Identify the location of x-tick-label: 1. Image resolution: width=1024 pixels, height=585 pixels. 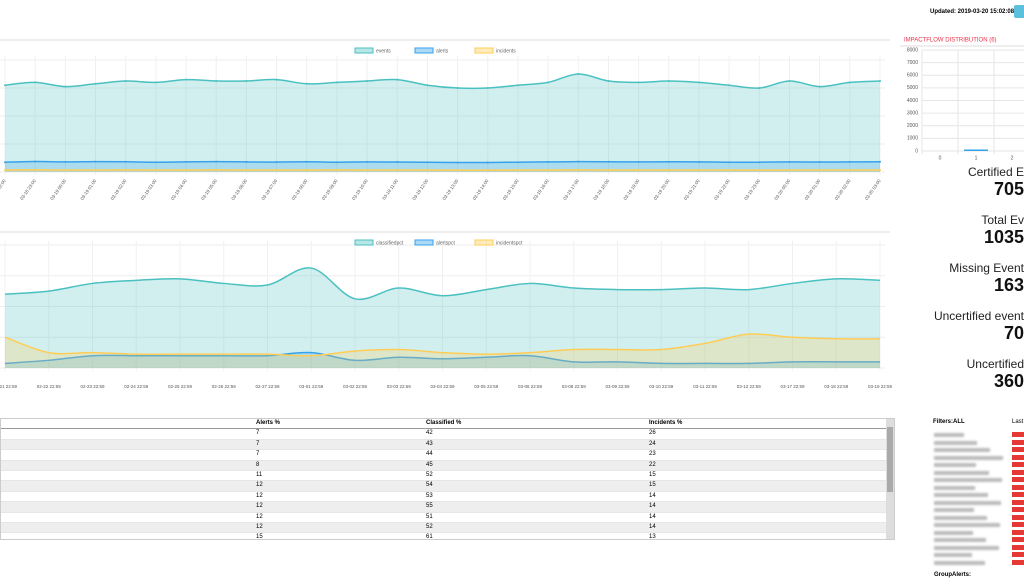
(976, 158).